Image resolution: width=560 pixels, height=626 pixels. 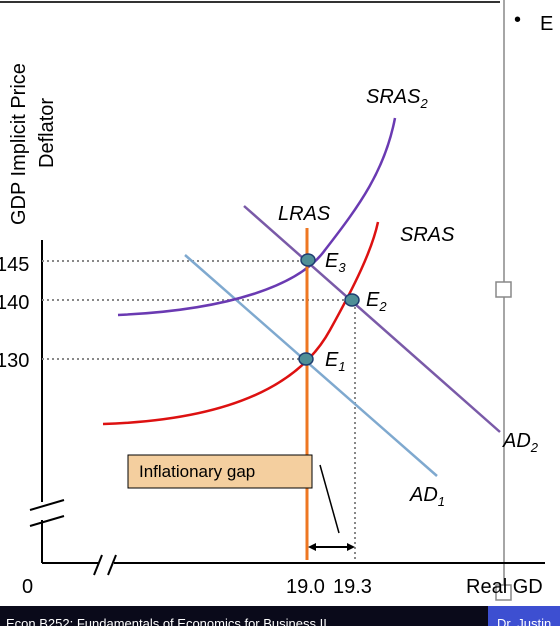 I want to click on footer-bar, so click(x=244, y=616).